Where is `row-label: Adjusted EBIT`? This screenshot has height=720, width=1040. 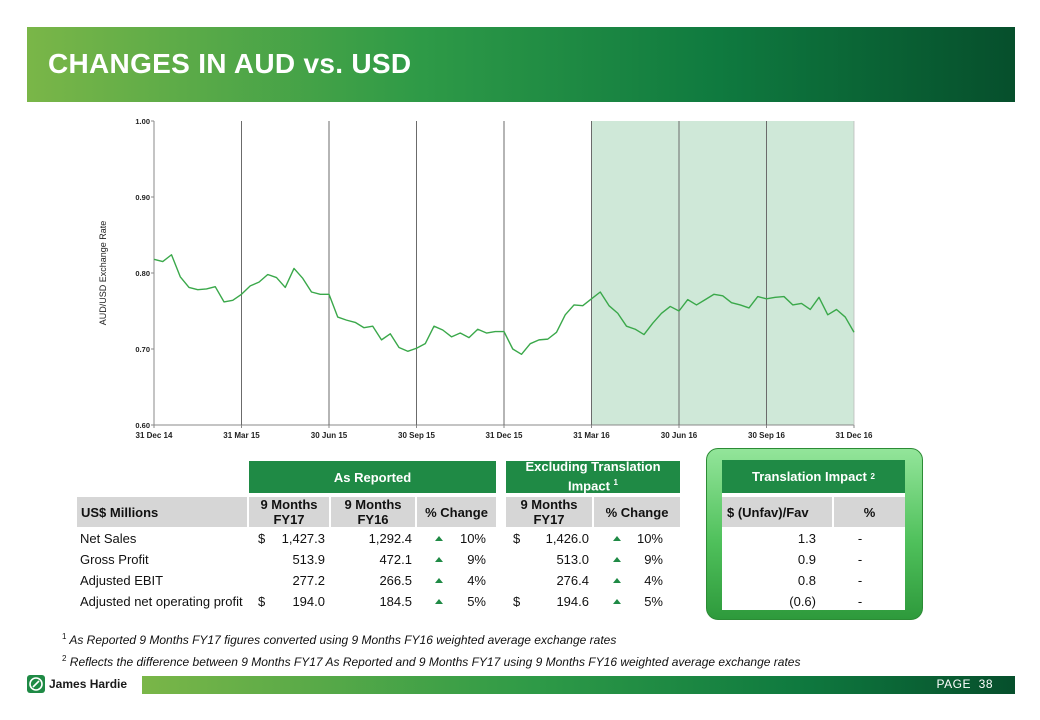 row-label: Adjusted EBIT is located at coordinates (122, 580).